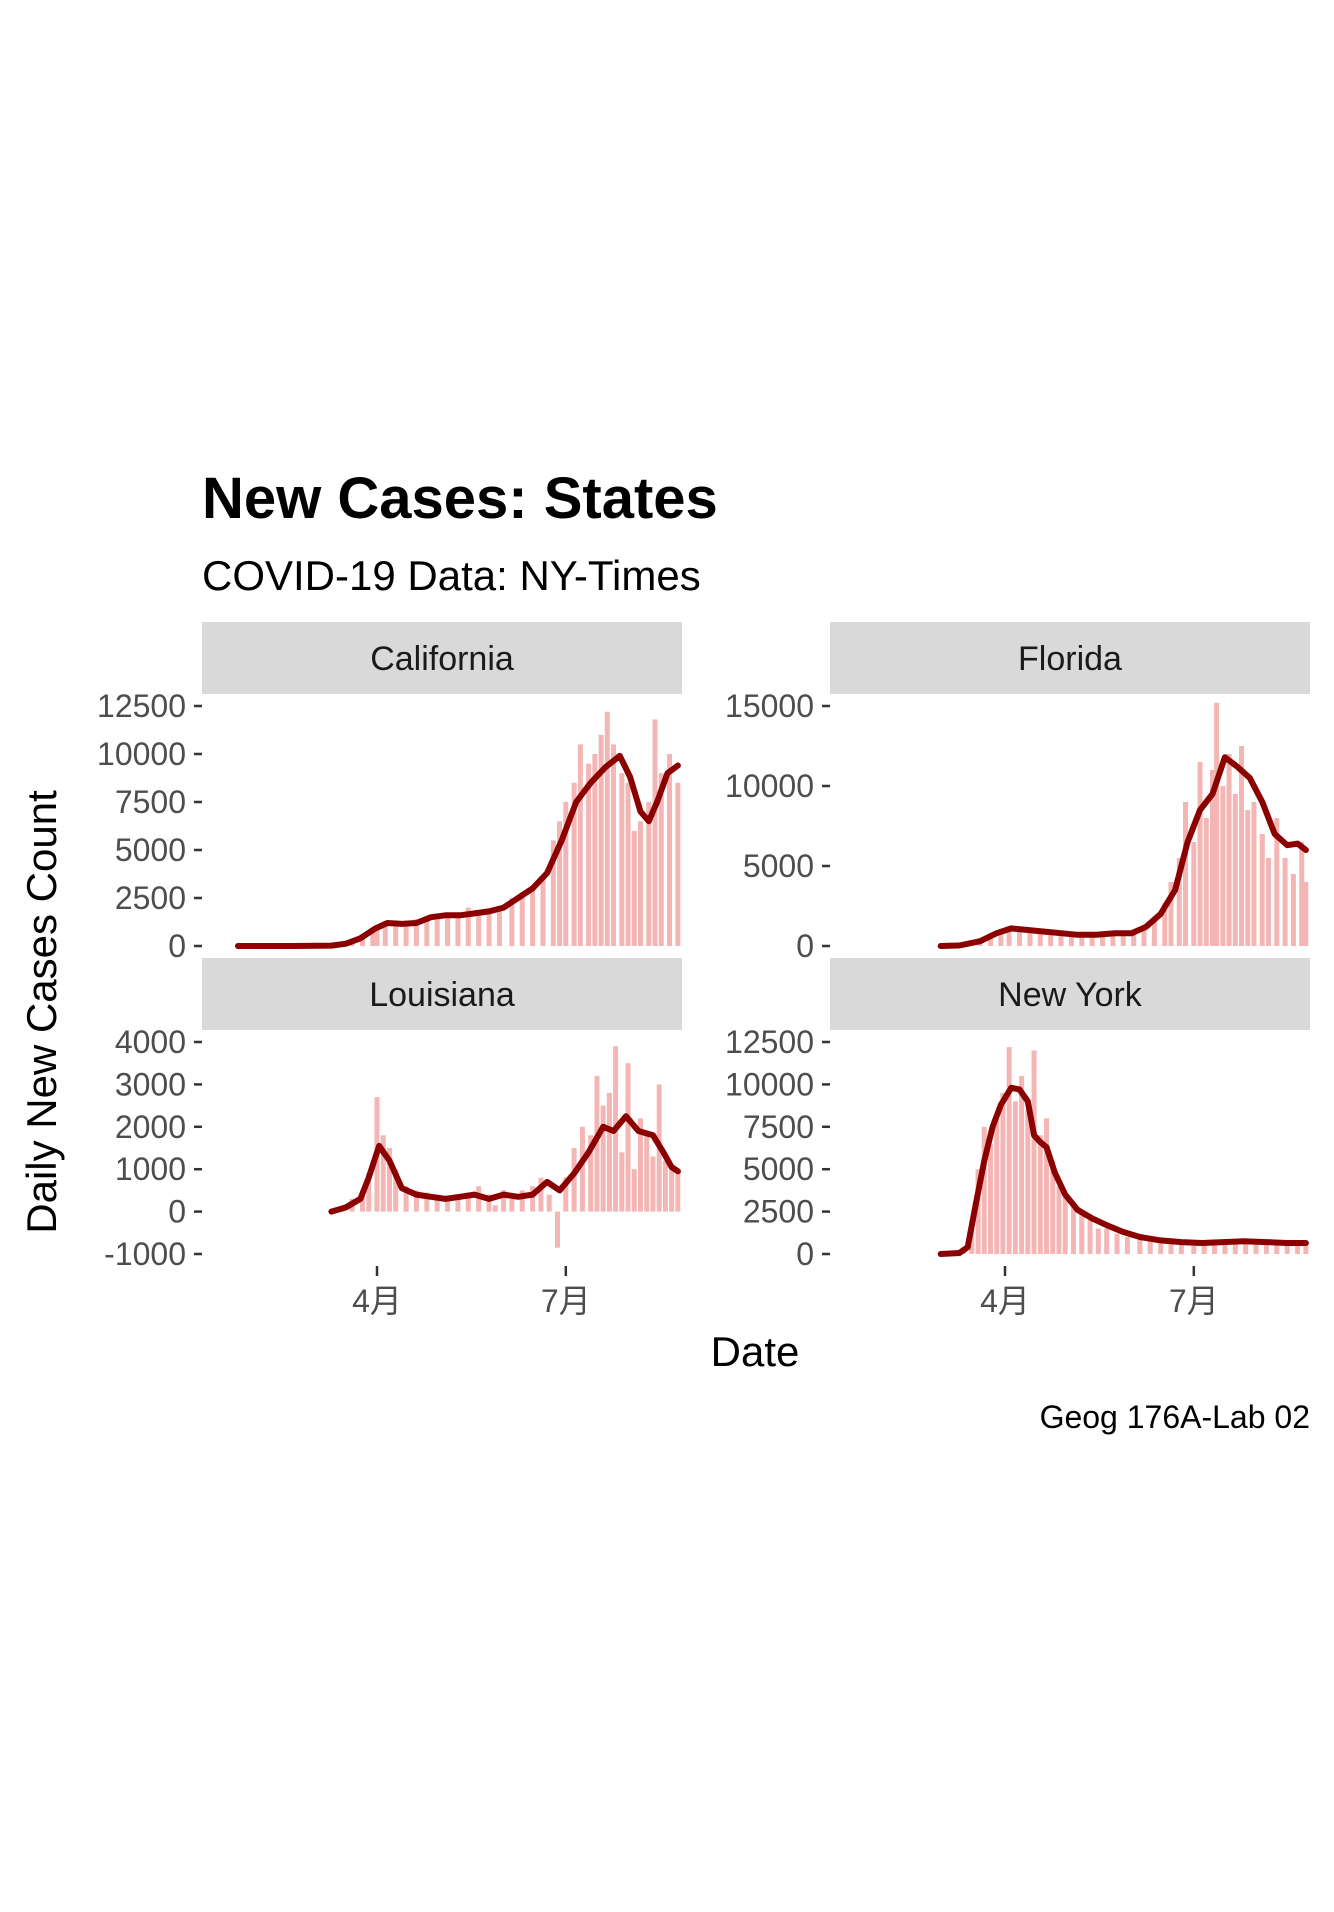 The width and height of the screenshot is (1334, 1912). Describe the element at coordinates (145, 1254) in the screenshot. I see `y-tick-label: -1000` at that location.